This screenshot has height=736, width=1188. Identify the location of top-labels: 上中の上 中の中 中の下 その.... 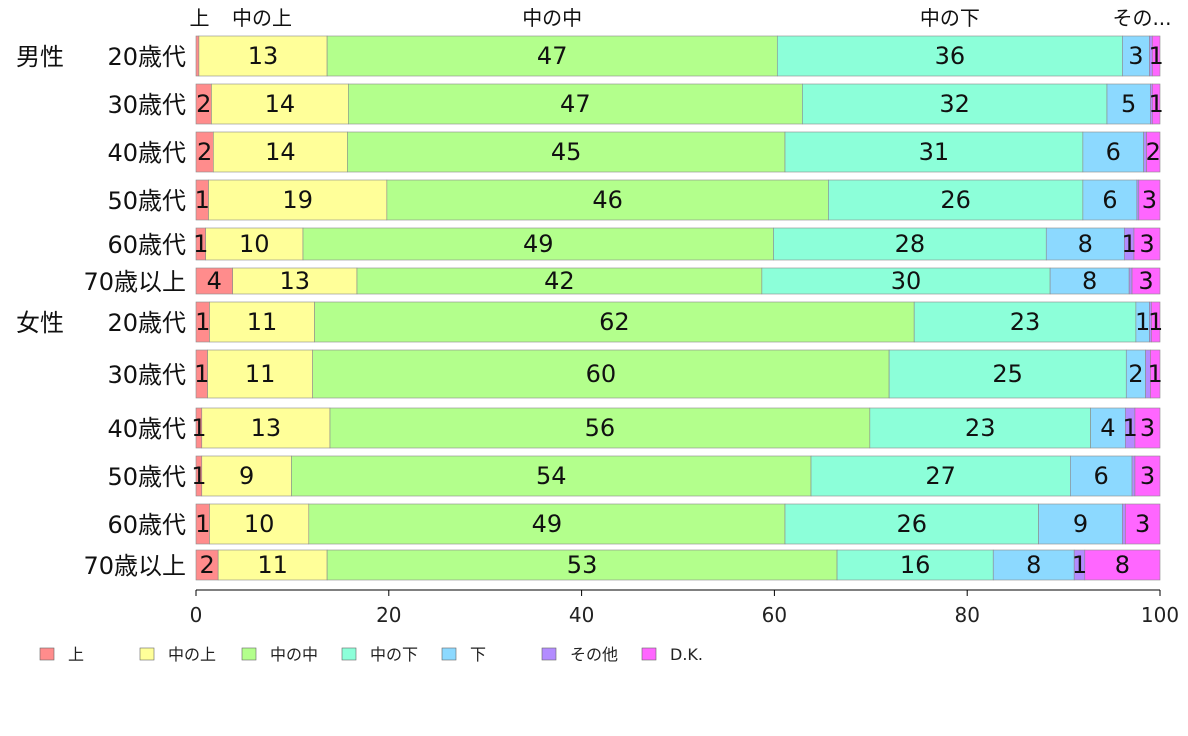
(680, 18).